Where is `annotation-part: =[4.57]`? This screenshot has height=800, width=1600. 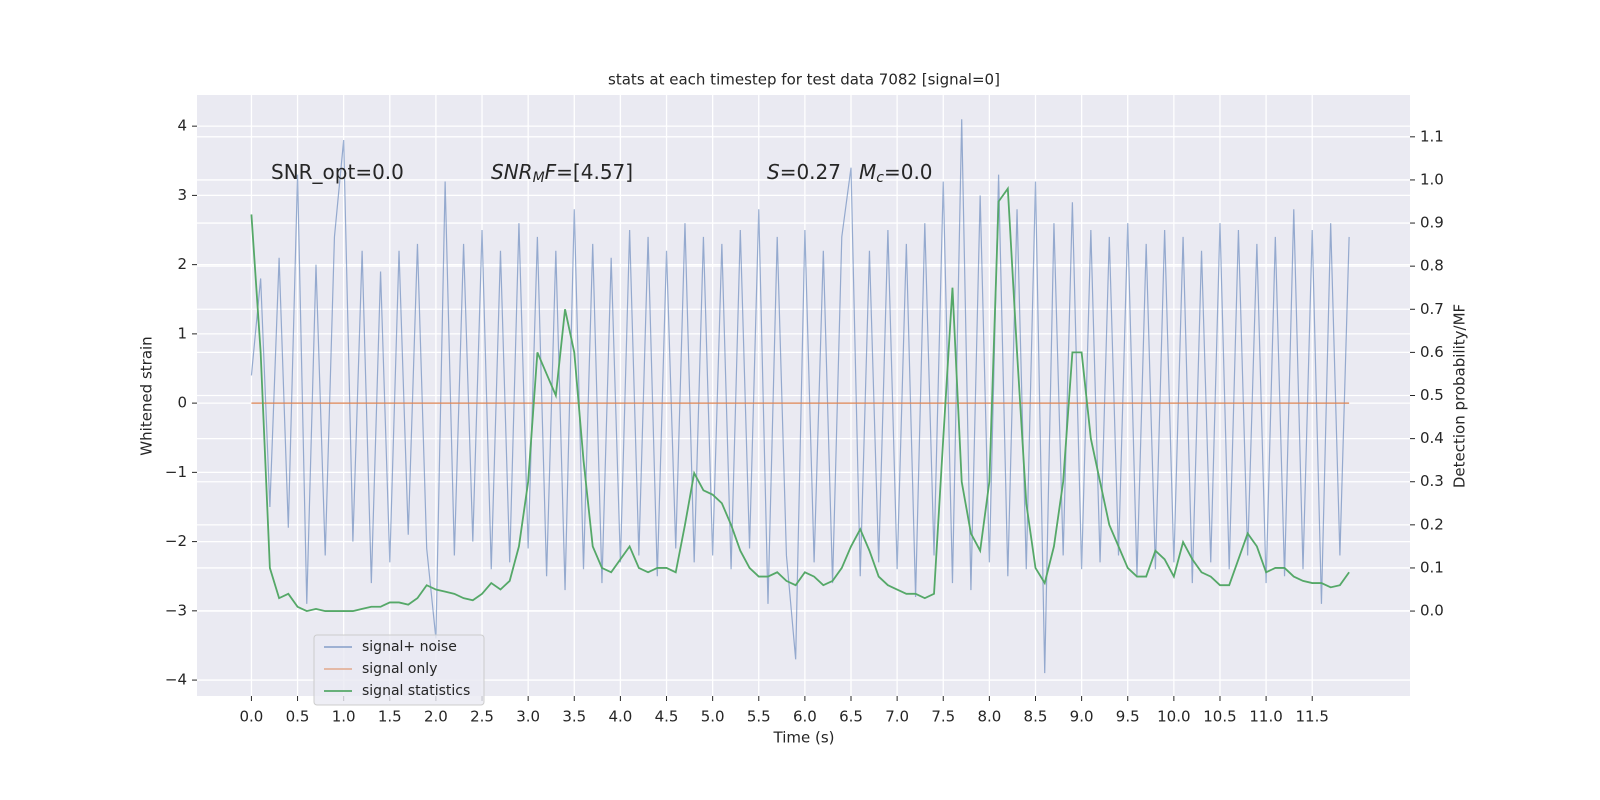
annotation-part: =[4.57] is located at coordinates (594, 172).